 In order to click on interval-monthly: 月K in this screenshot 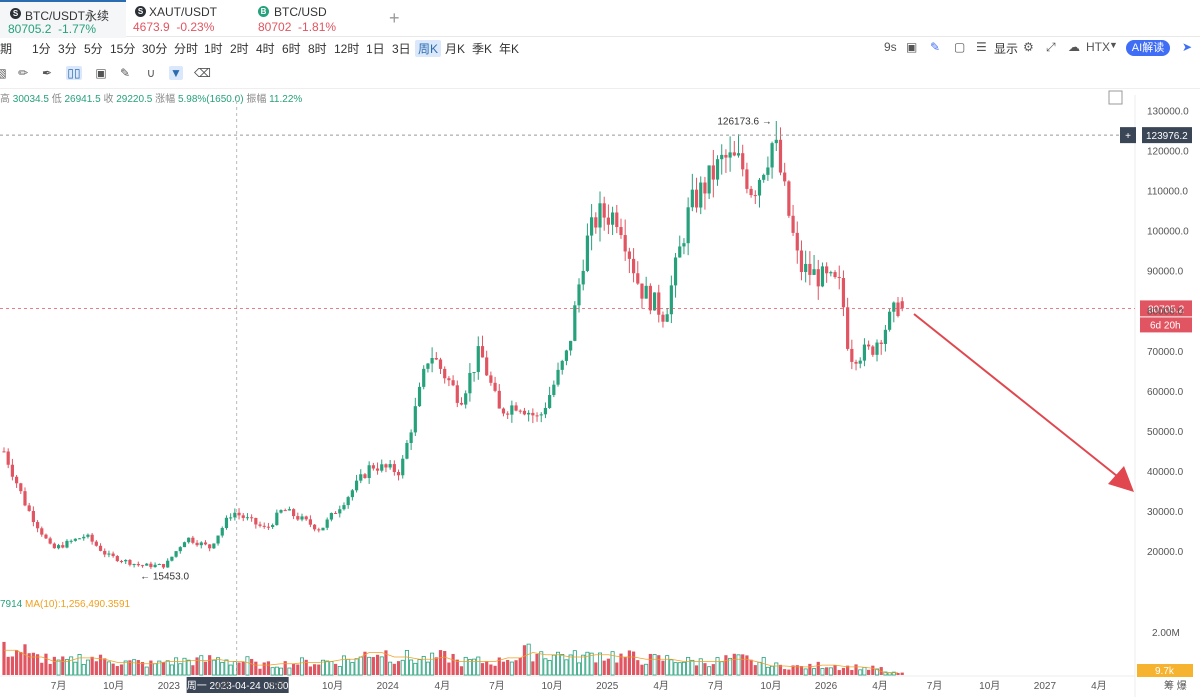, I will do `click(455, 49)`.